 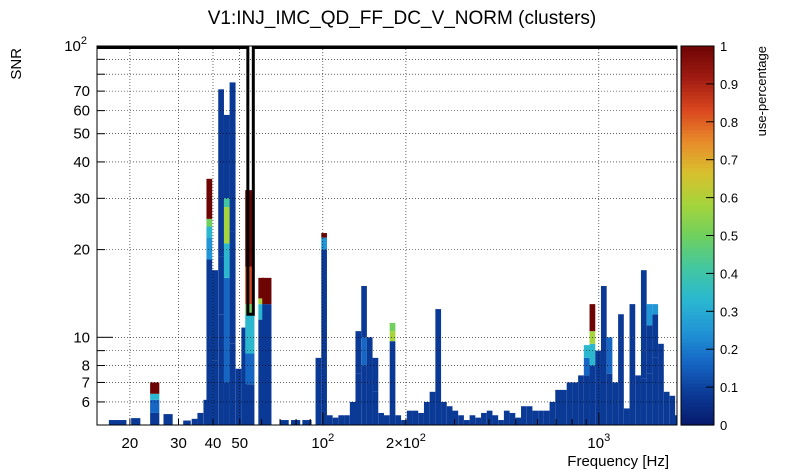 I want to click on x-tick-label: 50, so click(x=239, y=443).